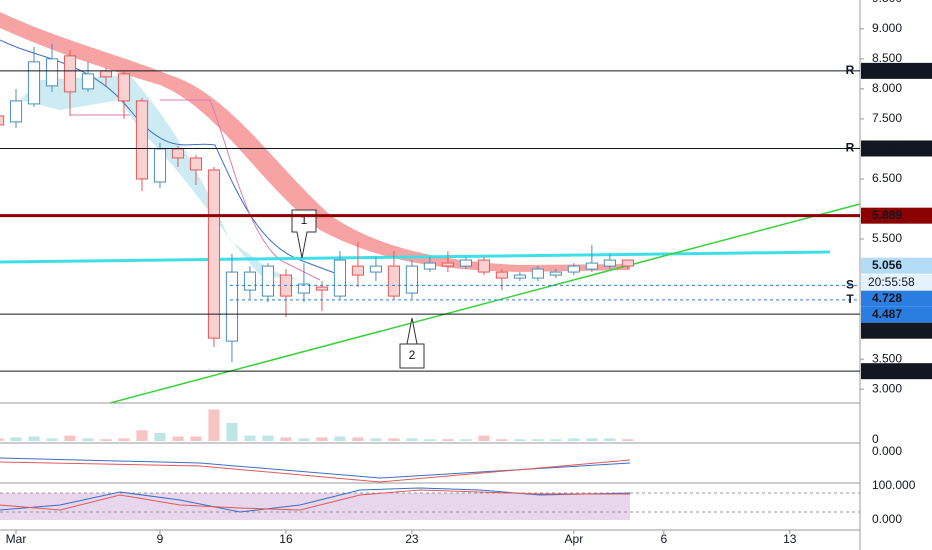 The image size is (932, 550). I want to click on rsi-axis-label: 0.000, so click(887, 519).